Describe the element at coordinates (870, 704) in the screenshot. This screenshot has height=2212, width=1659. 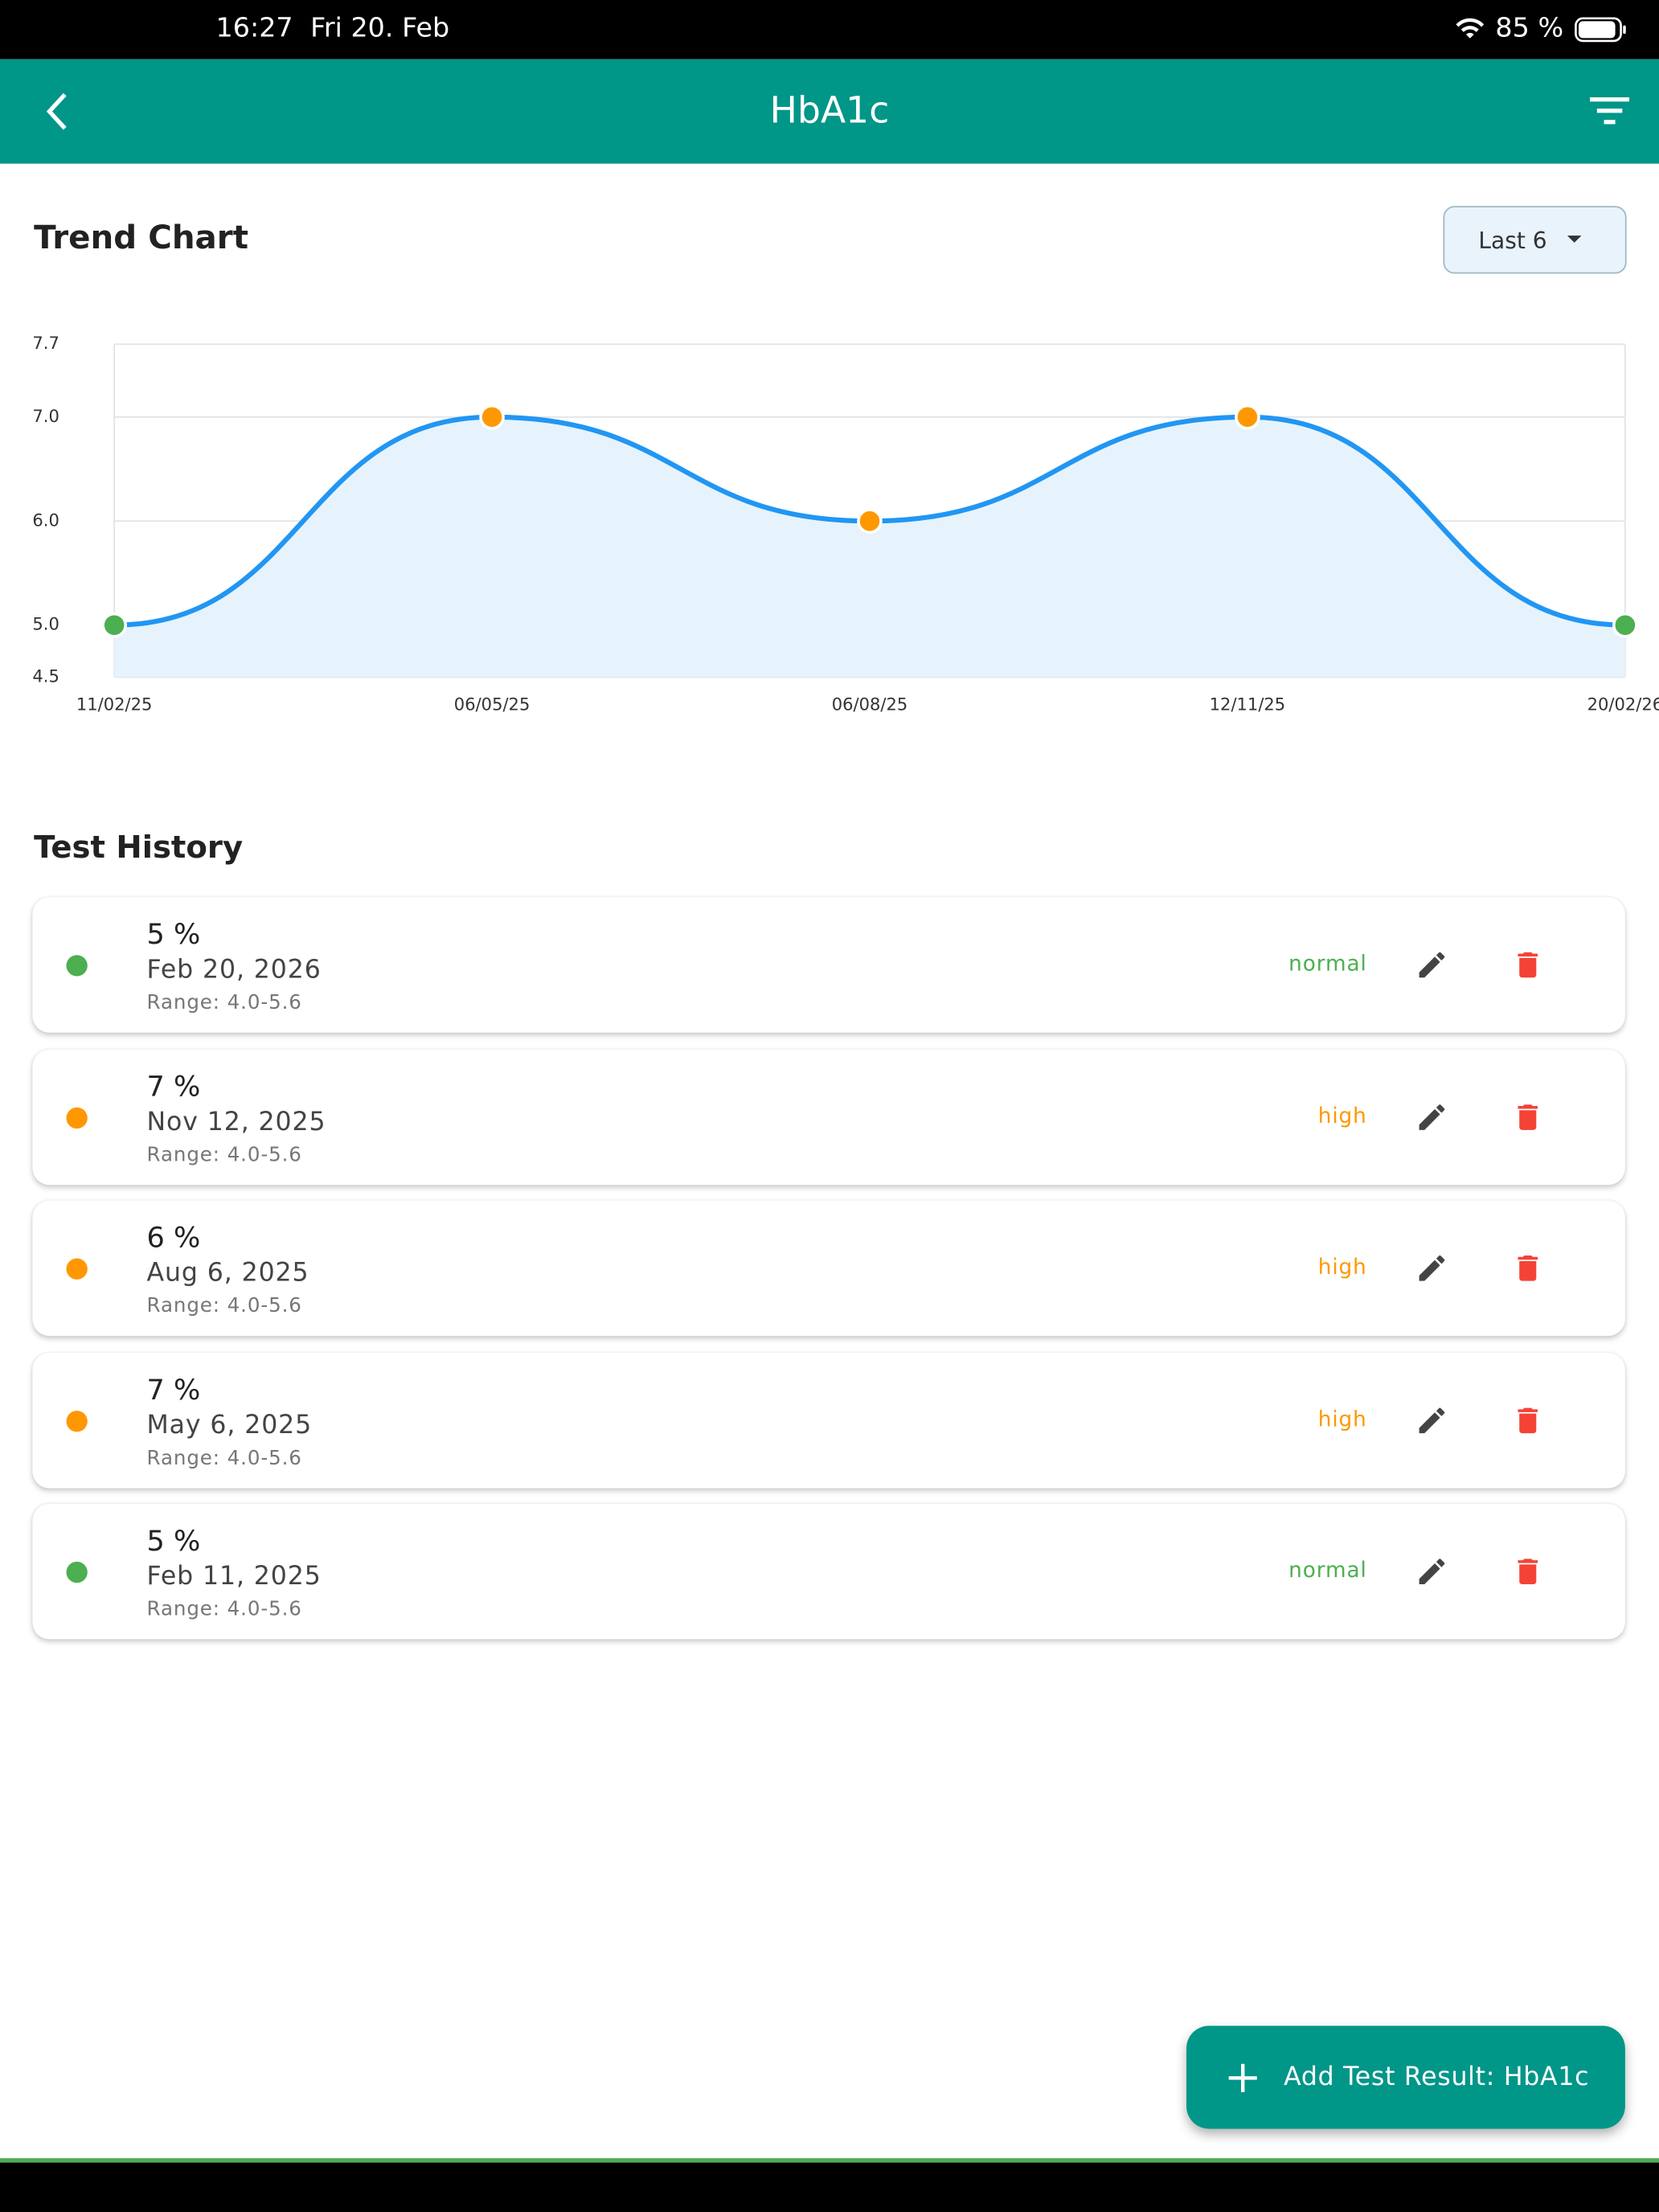
I see `x-tick-label: 06/08/25` at that location.